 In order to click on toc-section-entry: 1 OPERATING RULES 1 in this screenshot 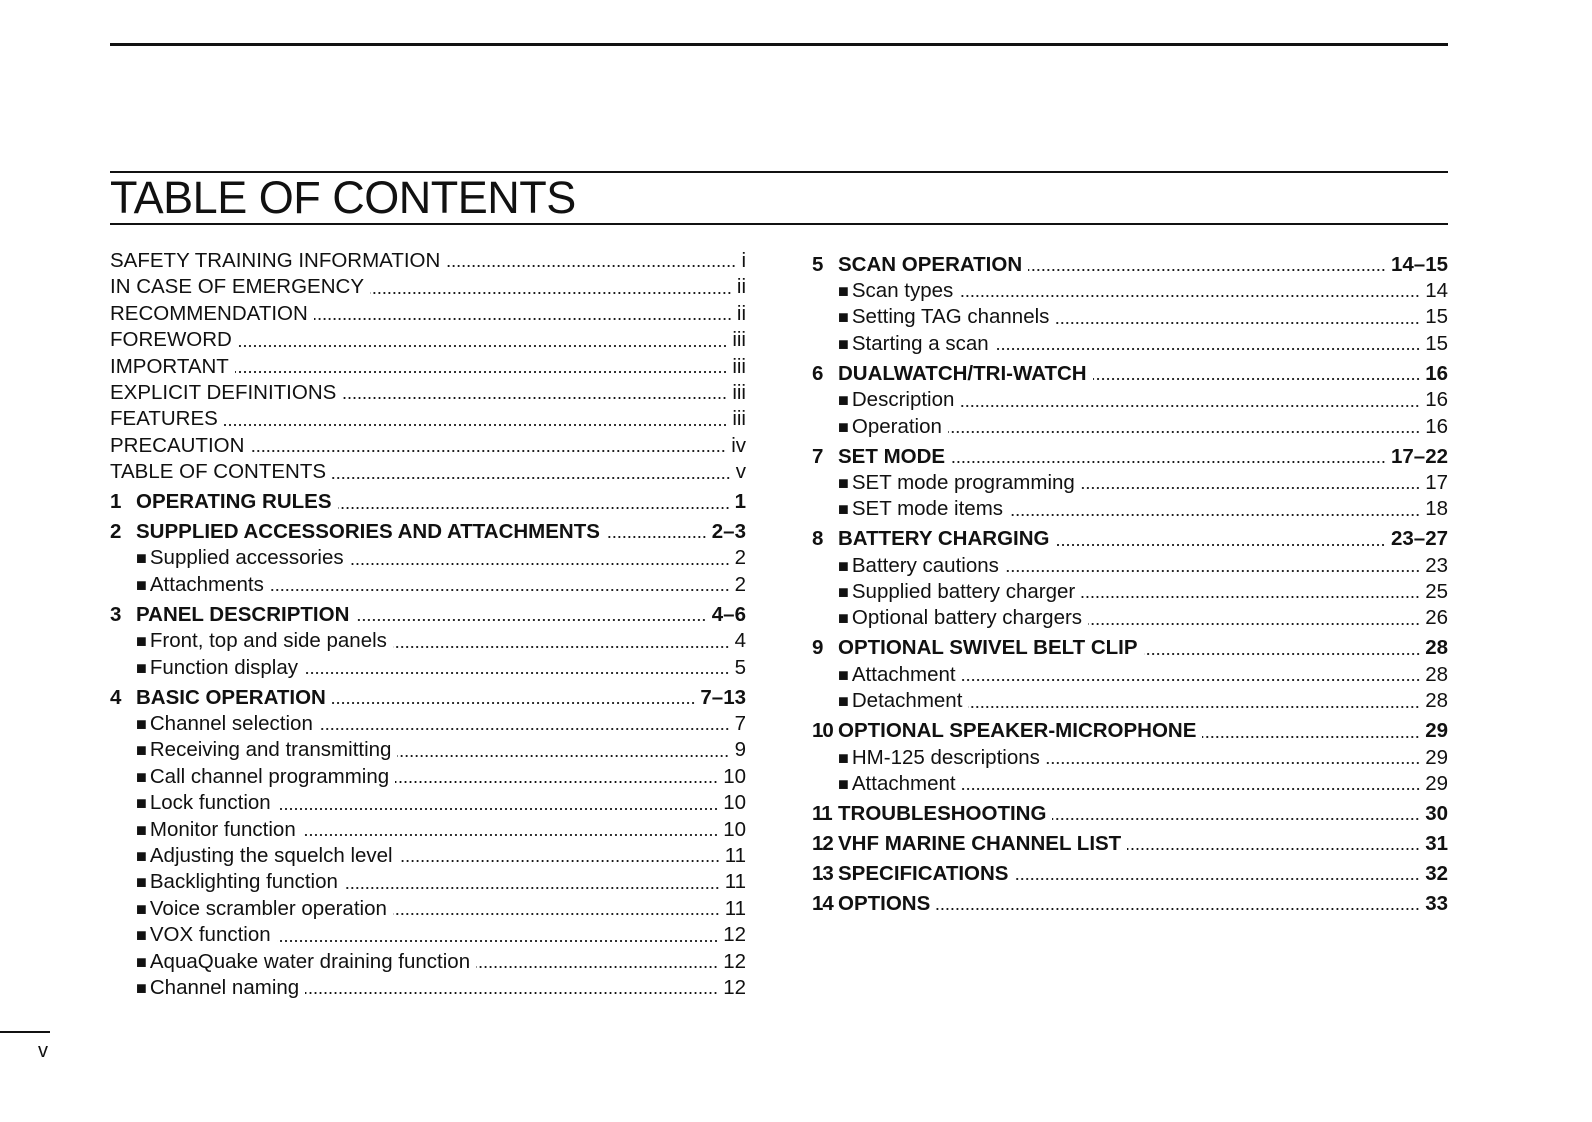, I will do `click(428, 502)`.